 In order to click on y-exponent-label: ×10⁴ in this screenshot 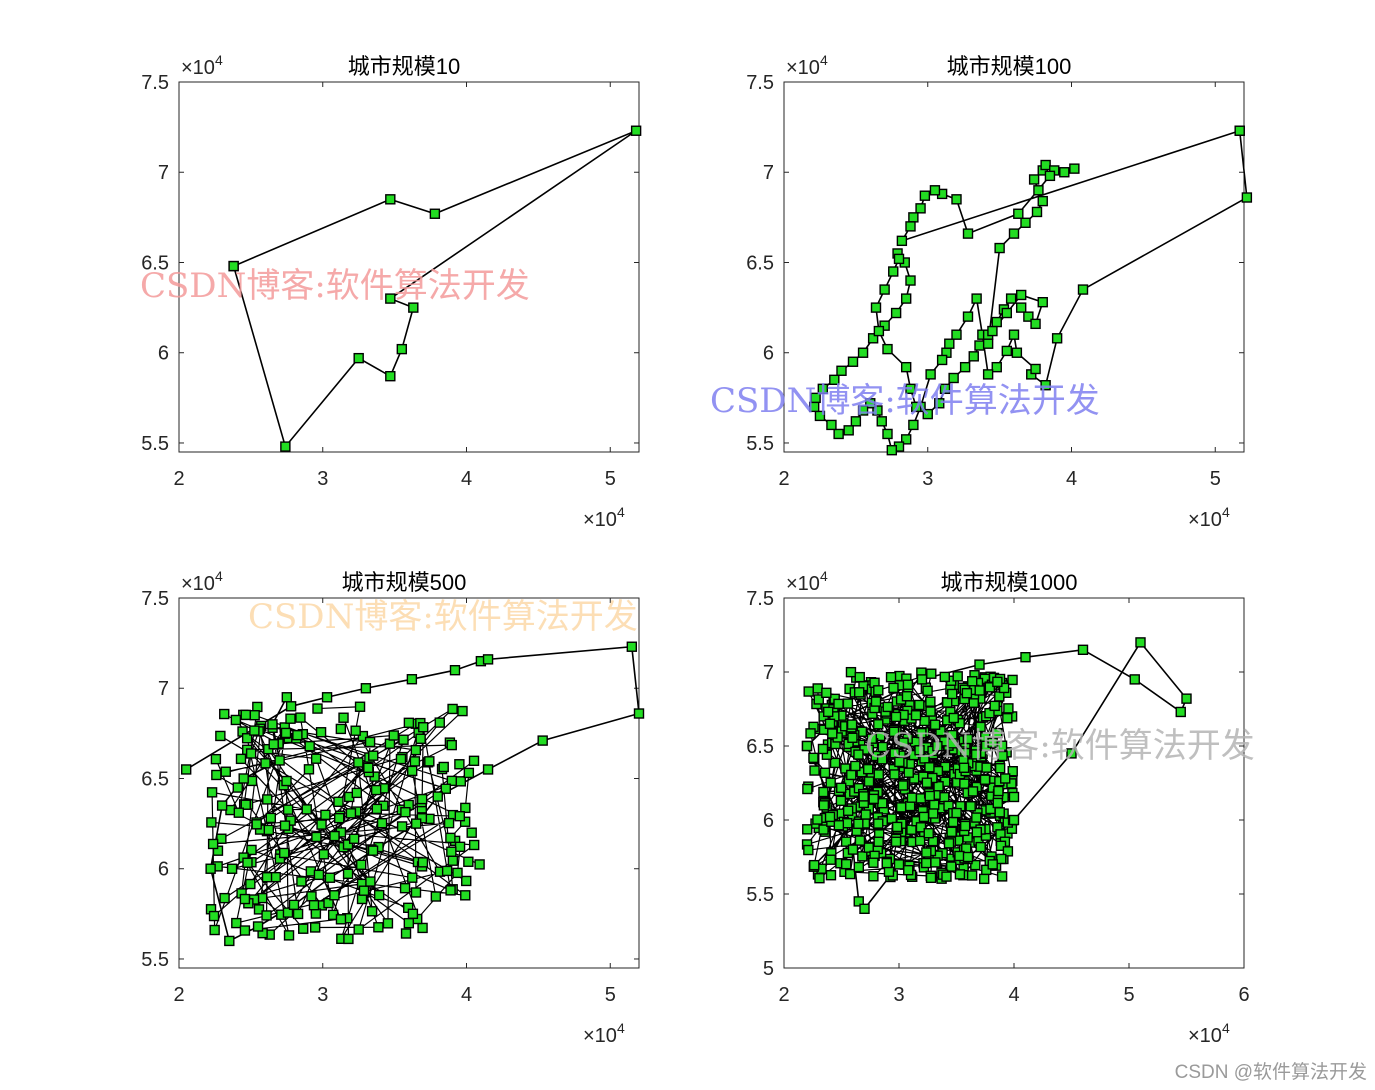, I will do `click(807, 65)`.